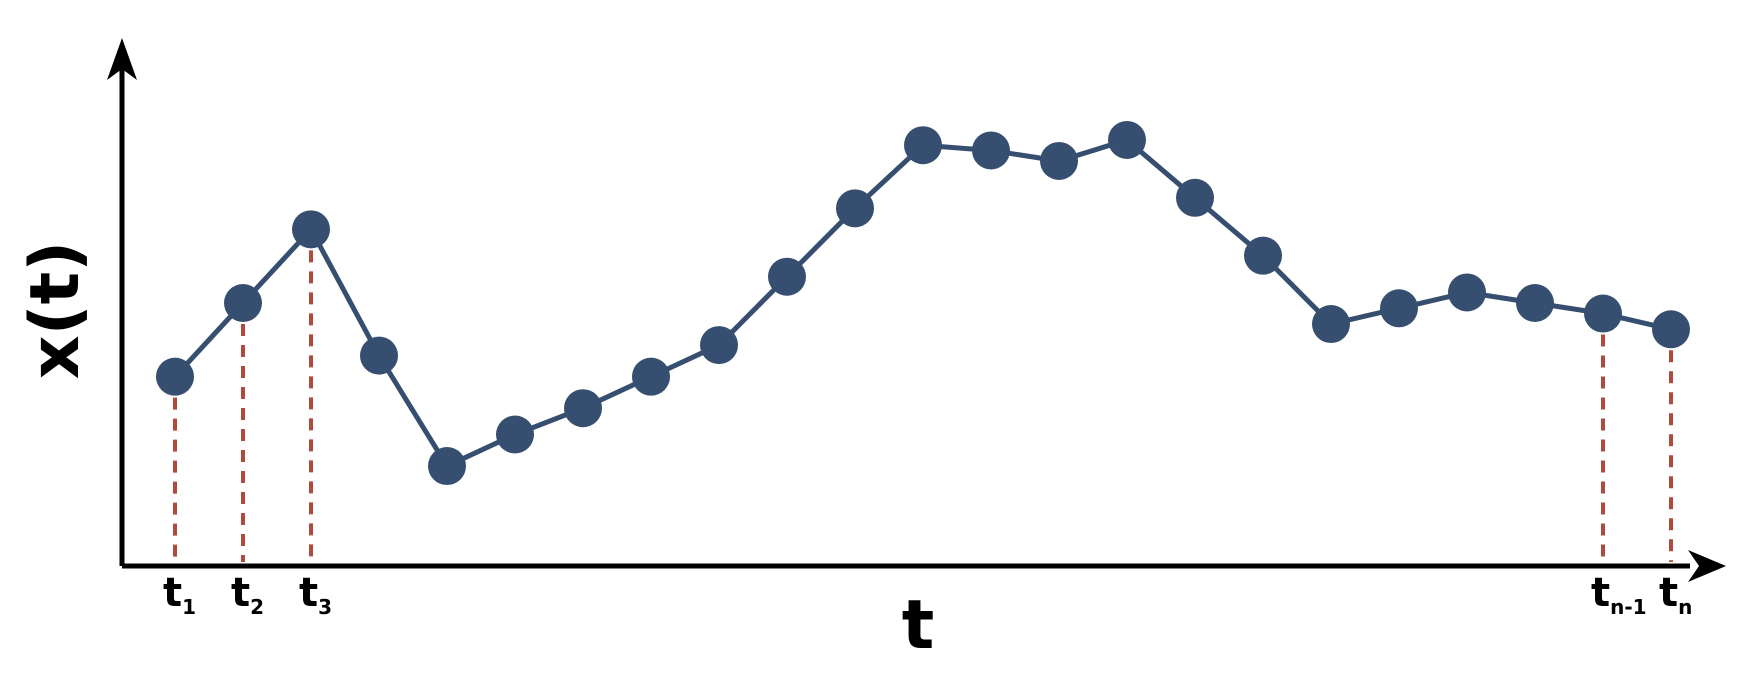  I want to click on tick-label-2: t2, so click(247, 594).